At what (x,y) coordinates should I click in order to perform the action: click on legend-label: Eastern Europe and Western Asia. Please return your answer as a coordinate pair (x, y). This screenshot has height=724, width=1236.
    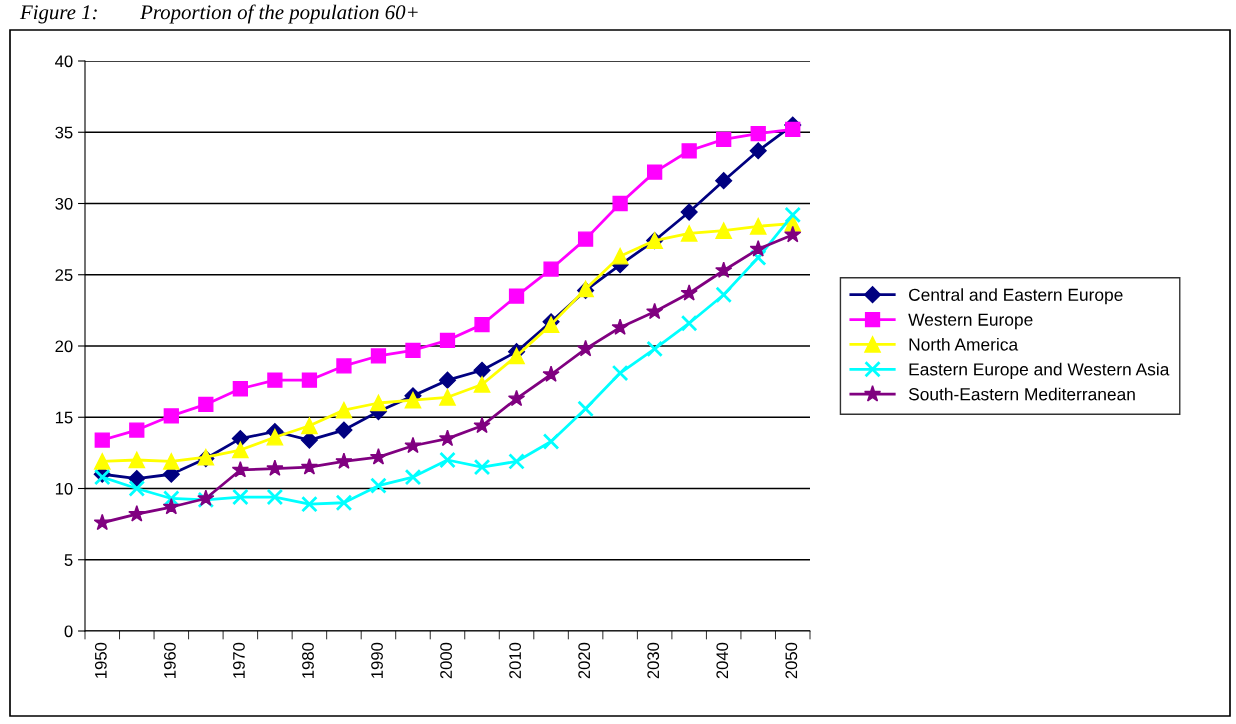
    Looking at the image, I should click on (1039, 370).